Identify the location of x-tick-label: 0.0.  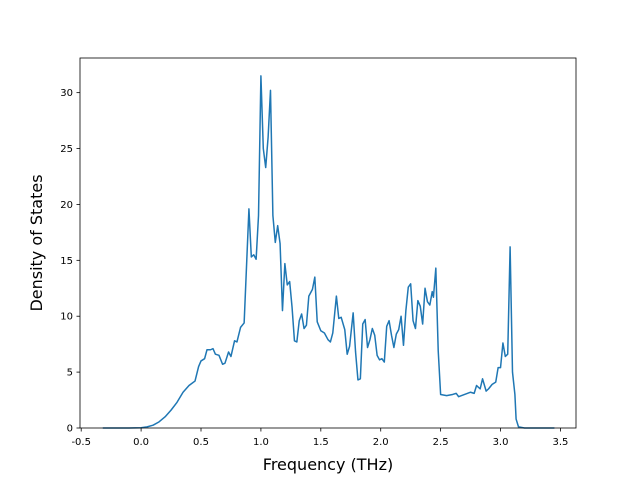
(141, 442).